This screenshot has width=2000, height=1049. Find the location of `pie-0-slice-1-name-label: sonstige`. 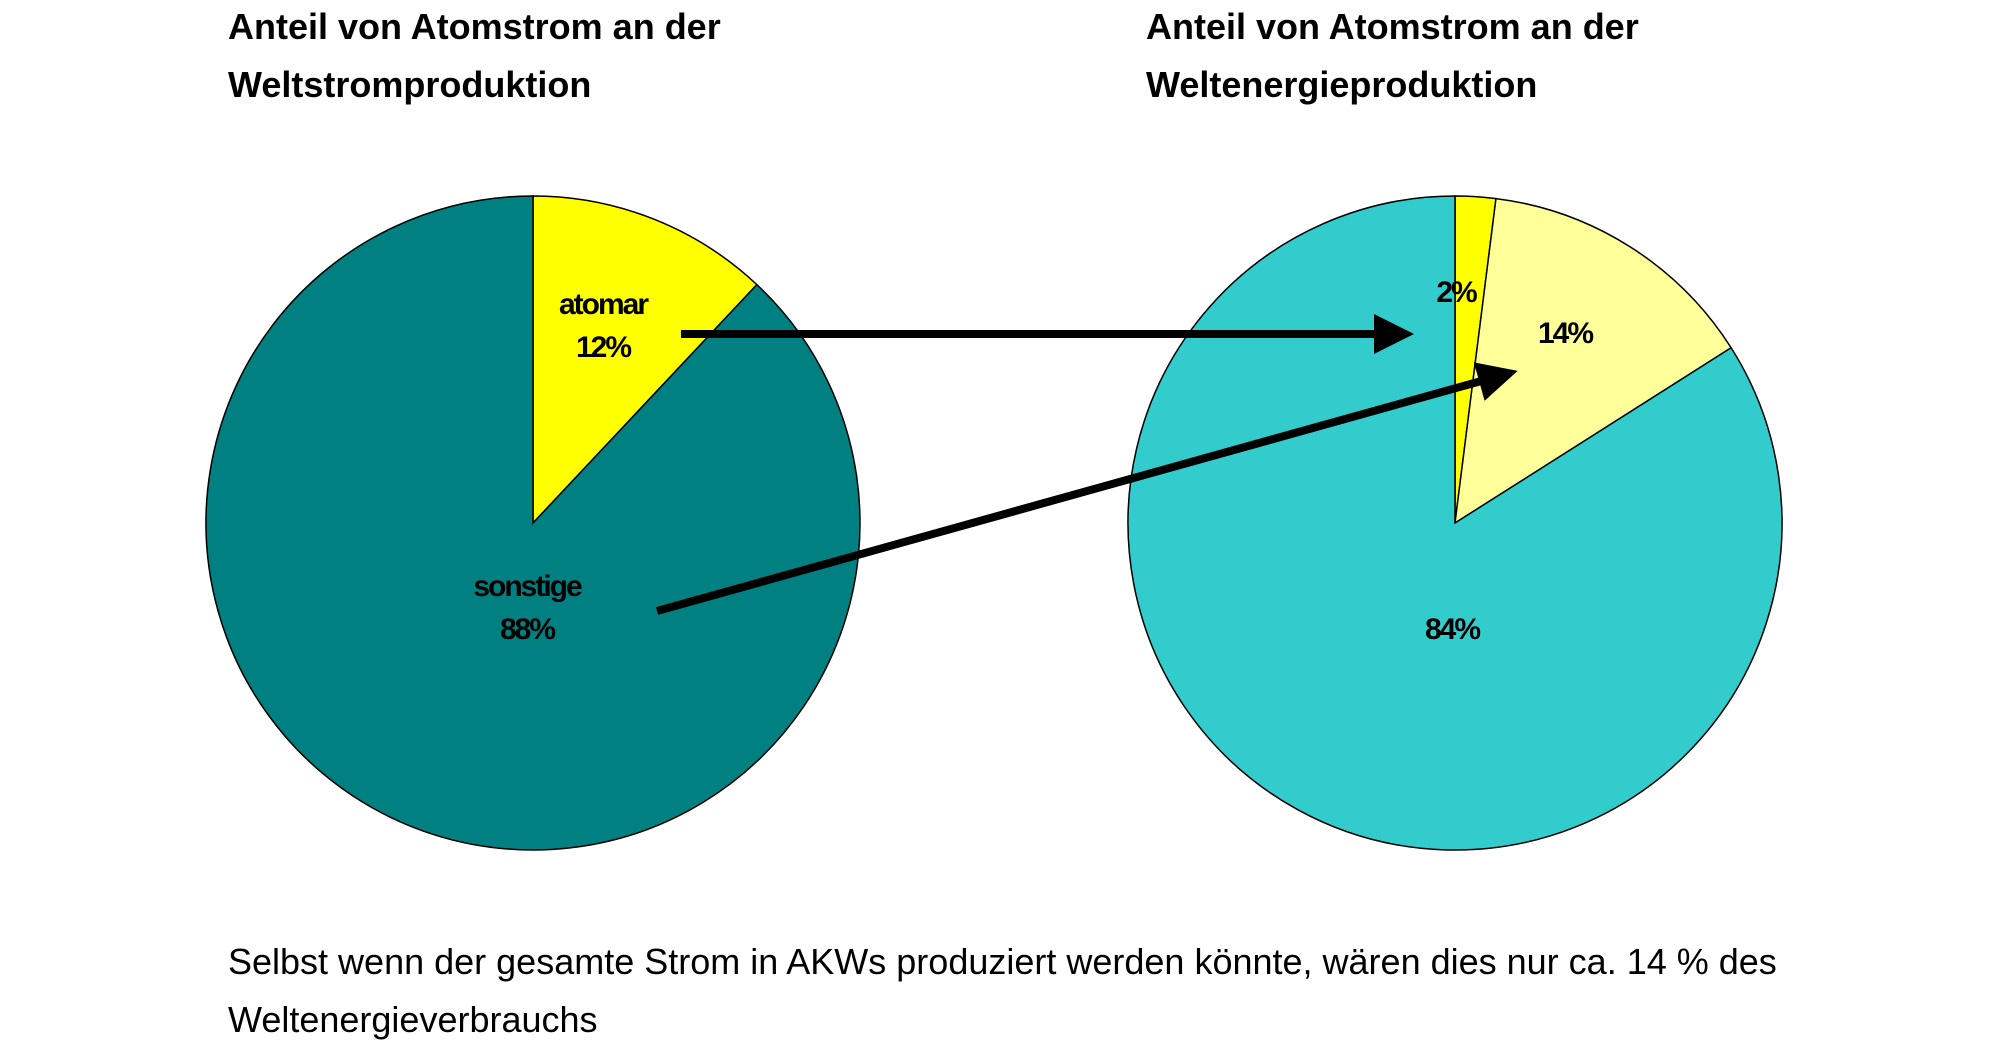

pie-0-slice-1-name-label: sonstige is located at coordinates (527, 586).